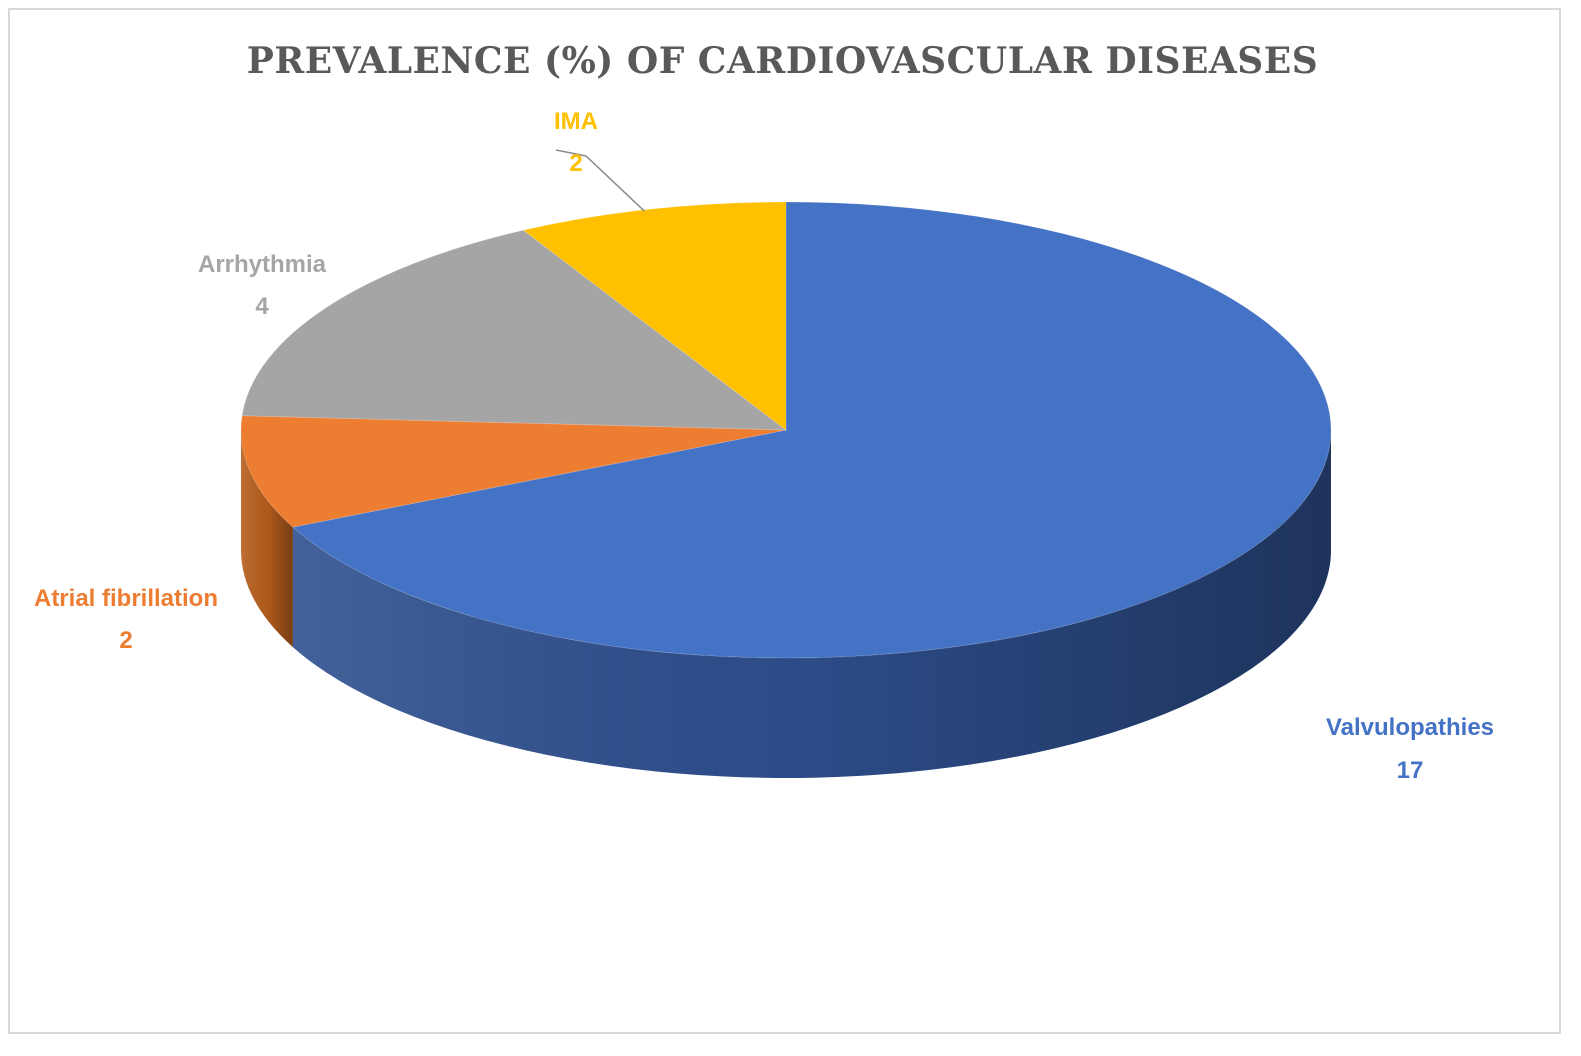 The height and width of the screenshot is (1056, 1581). Describe the element at coordinates (576, 121) in the screenshot. I see `label-name-ima: IMA` at that location.